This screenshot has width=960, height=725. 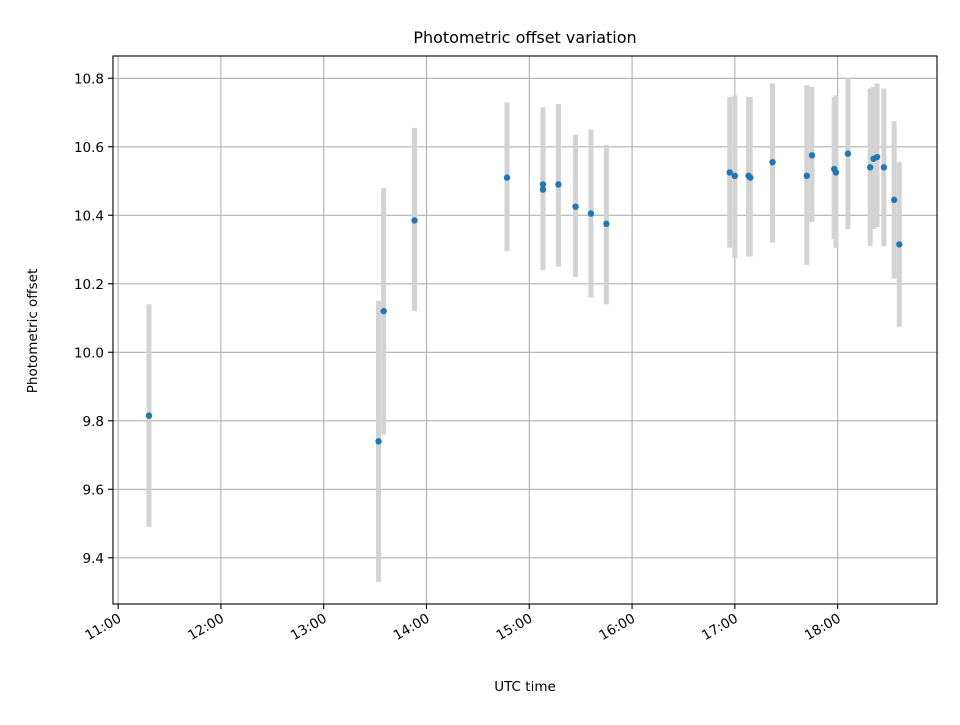 I want to click on y-axis-label: Photometric offset, so click(x=33, y=331).